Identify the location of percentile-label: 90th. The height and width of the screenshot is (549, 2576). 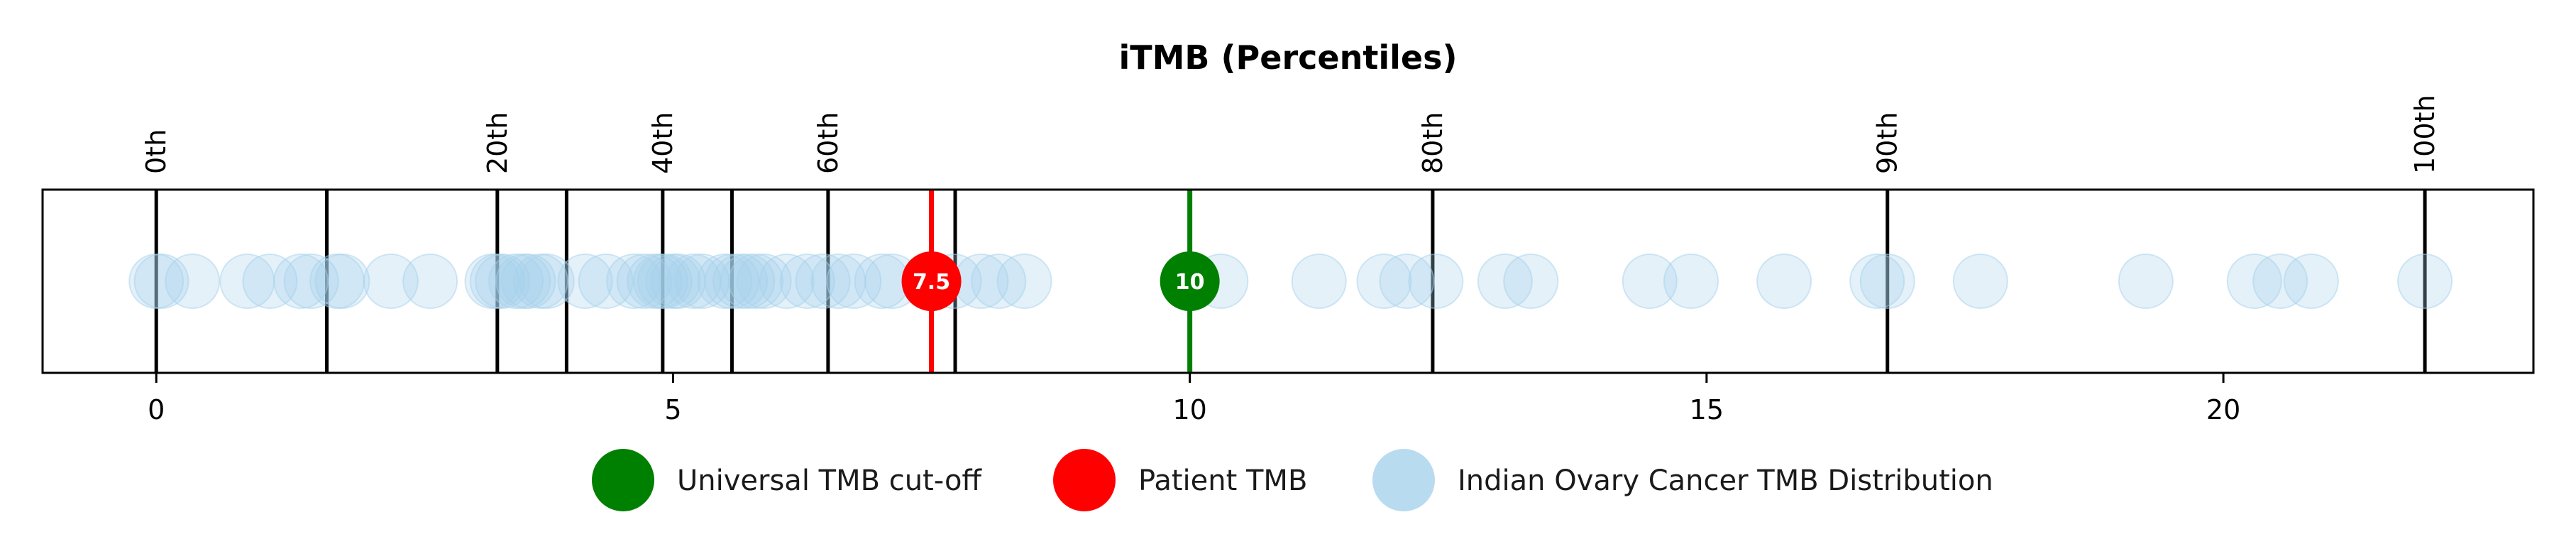
(1887, 143).